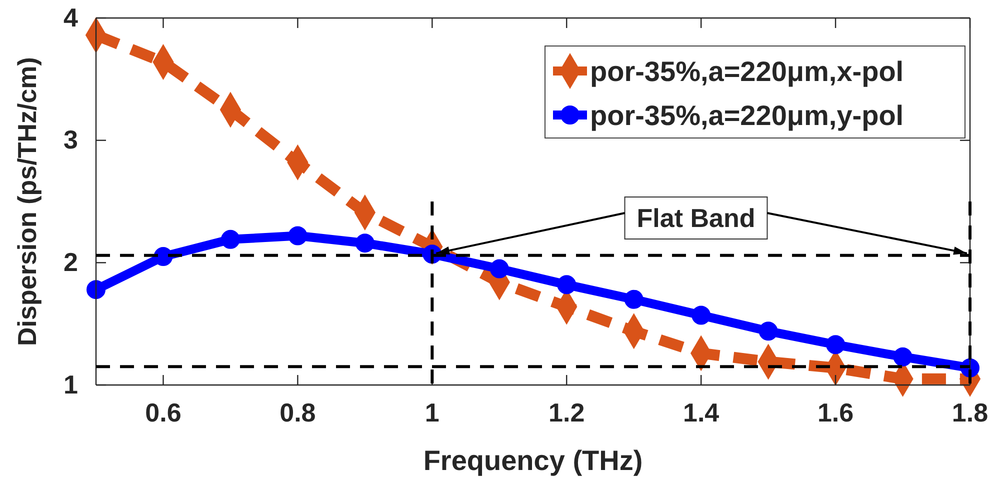 Image resolution: width=993 pixels, height=488 pixels. Describe the element at coordinates (163, 412) in the screenshot. I see `x-tick-label: 0.6` at that location.